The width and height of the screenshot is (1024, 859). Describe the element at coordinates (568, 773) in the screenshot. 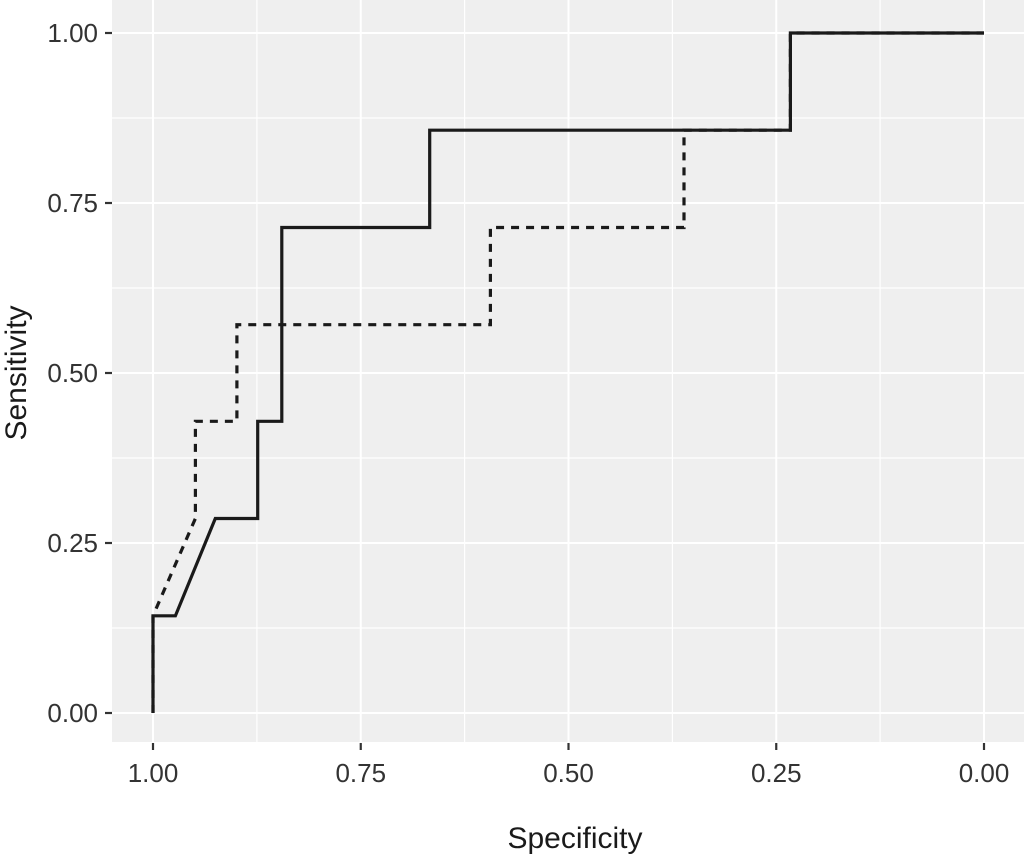

I see `x-tick-label: 0.50` at that location.